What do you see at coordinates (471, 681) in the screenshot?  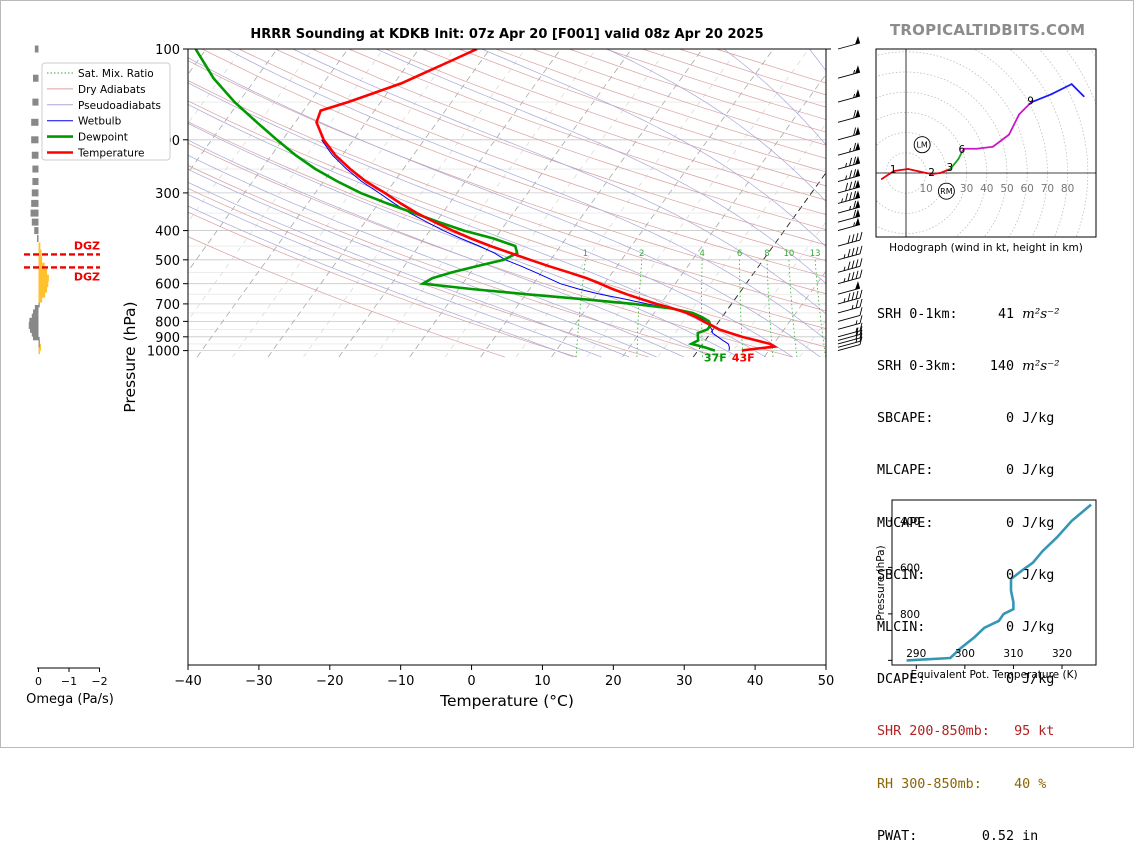 I see `x-tick-label: 0` at bounding box center [471, 681].